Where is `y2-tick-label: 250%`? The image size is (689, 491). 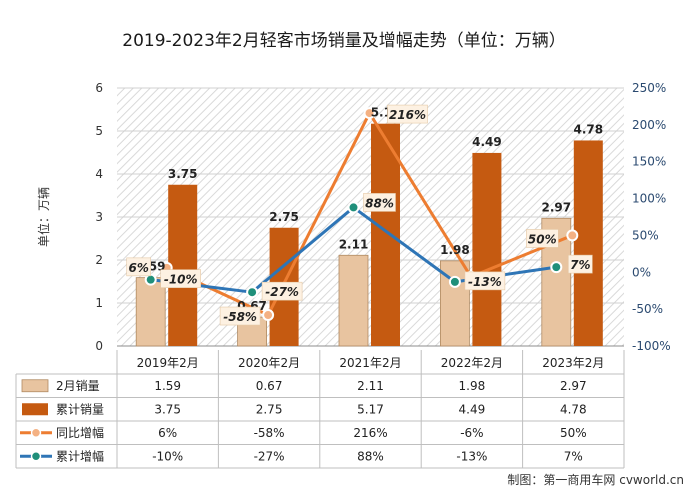
y2-tick-label: 250% is located at coordinates (649, 88).